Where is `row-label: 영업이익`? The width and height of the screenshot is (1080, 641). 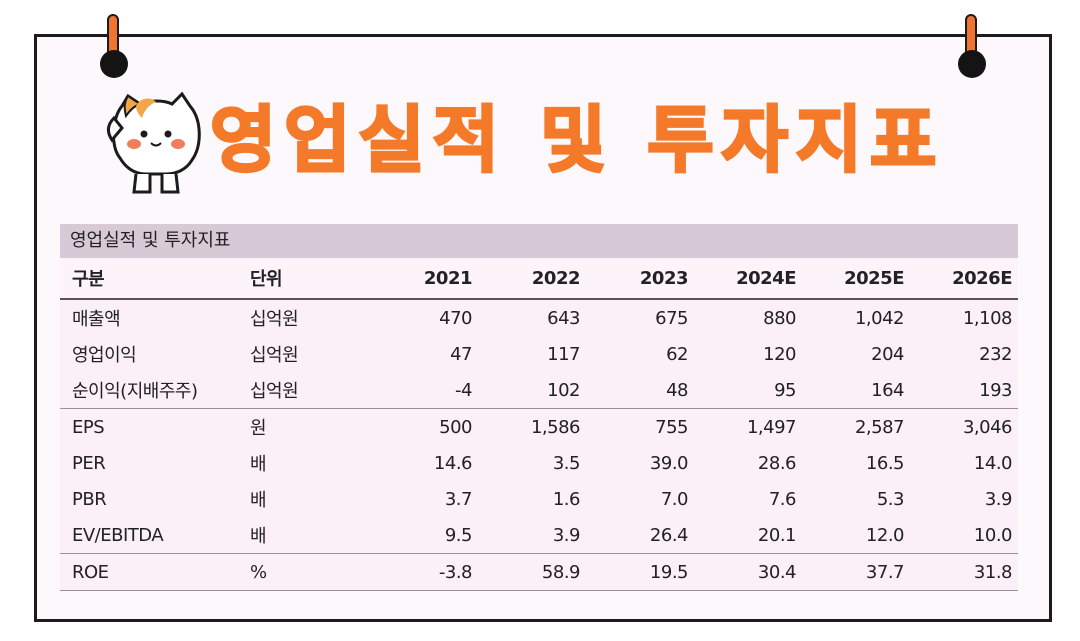 row-label: 영업이익 is located at coordinates (104, 355).